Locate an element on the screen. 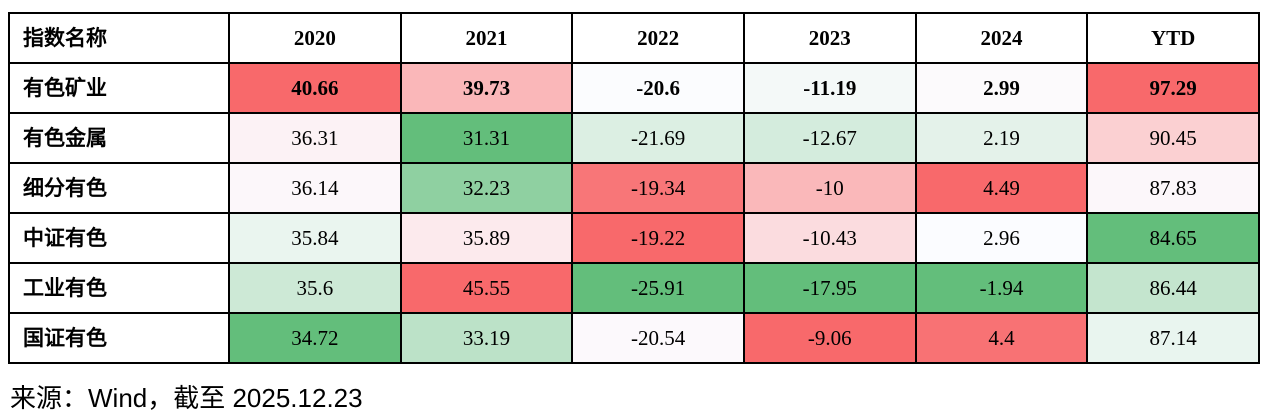  value-cell: -12.67 is located at coordinates (829, 138).